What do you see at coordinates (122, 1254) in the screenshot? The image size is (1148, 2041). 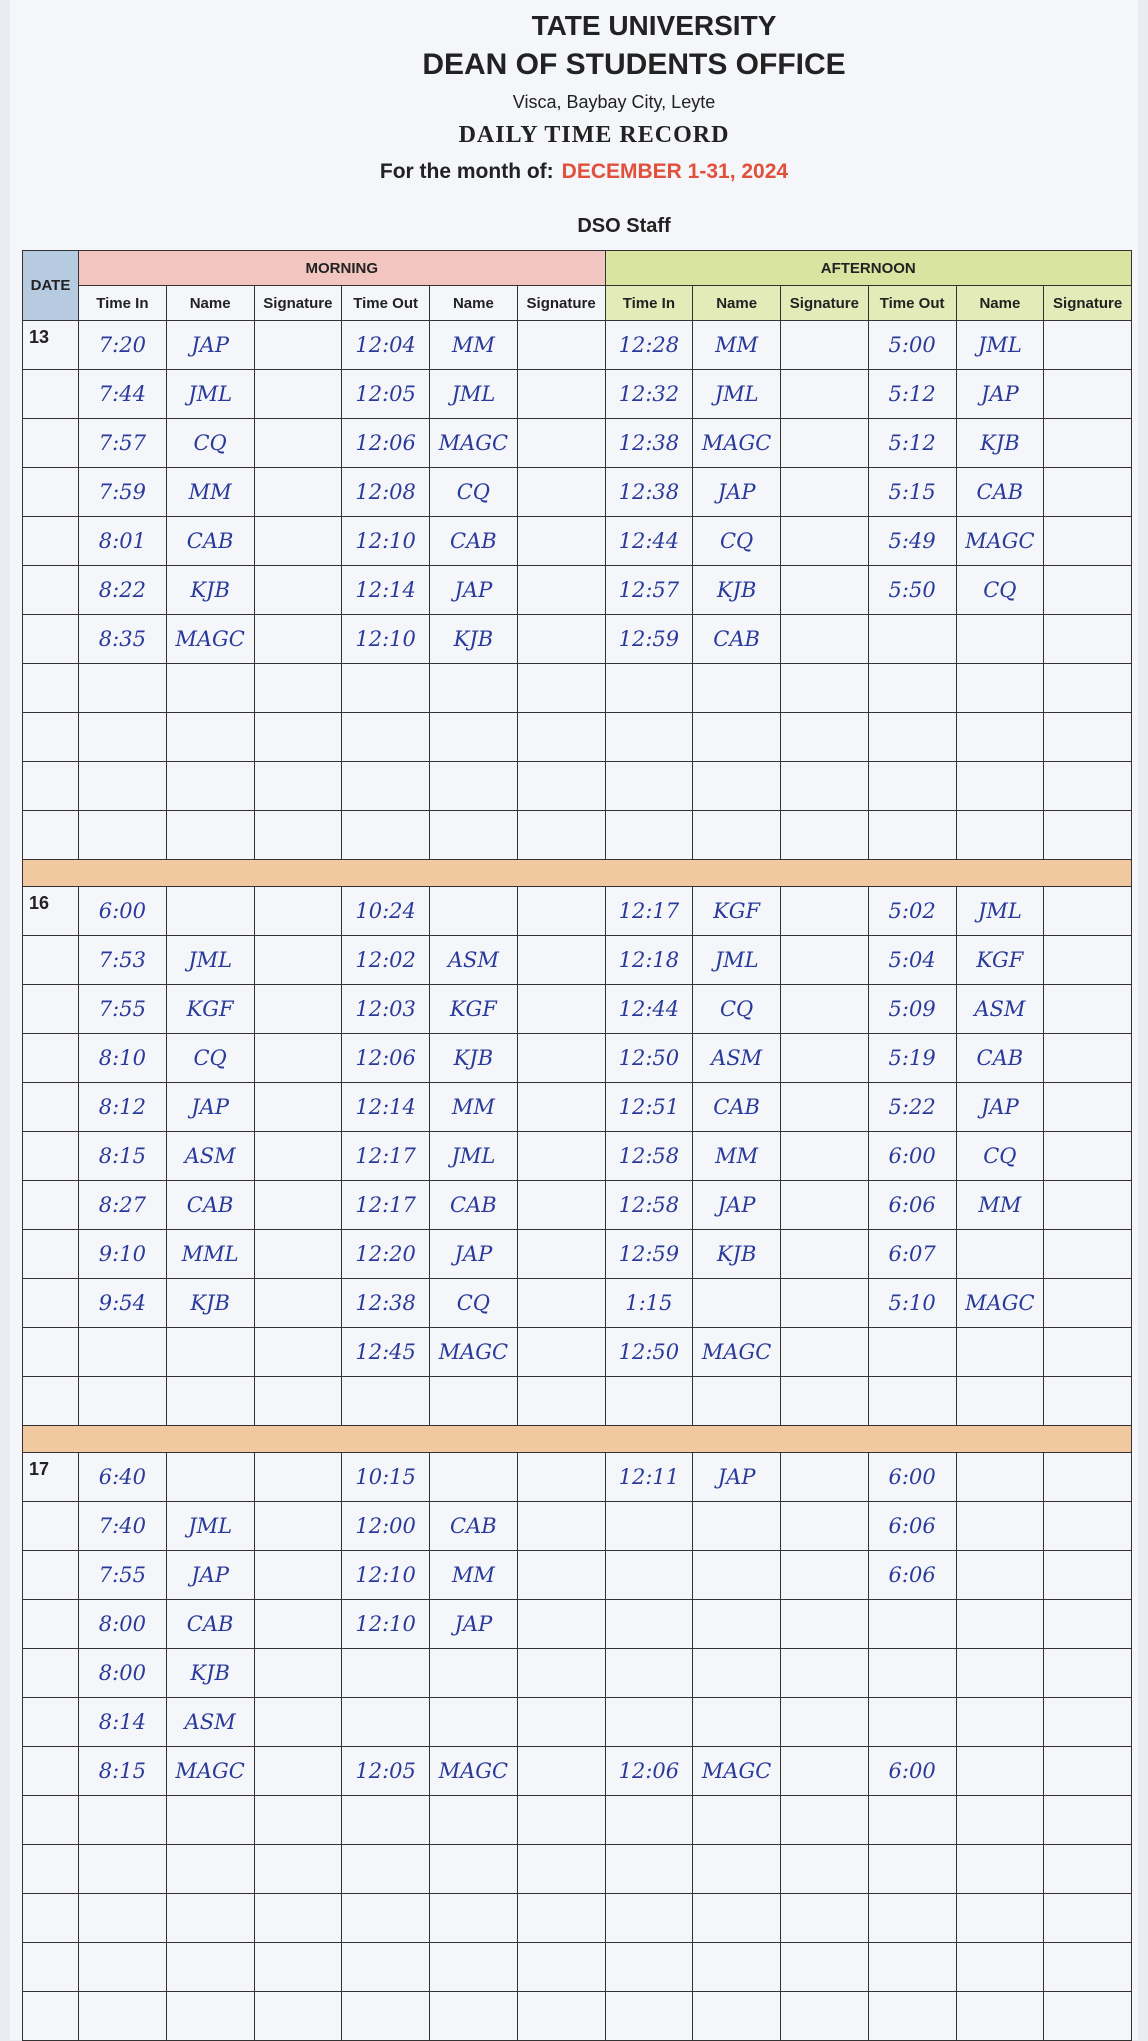 I see `time-cell: 9:10` at bounding box center [122, 1254].